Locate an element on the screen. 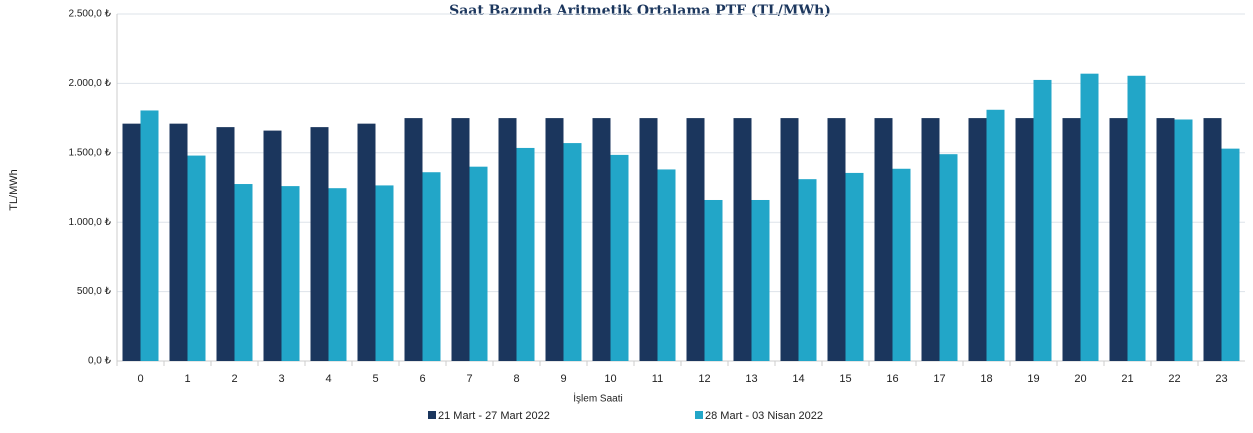 The width and height of the screenshot is (1253, 433). x-tick-label: 9 is located at coordinates (563, 379).